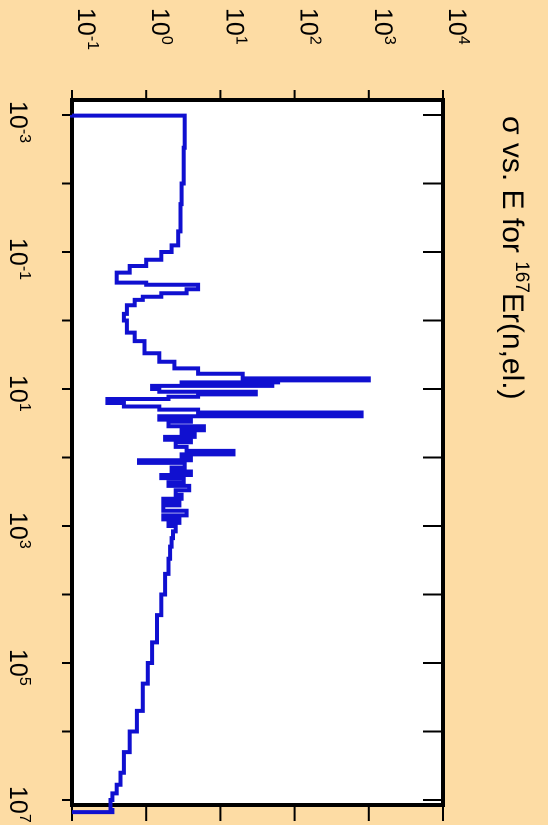  Describe the element at coordinates (315, 40) in the screenshot. I see `xs-tick-exponent: 2` at that location.